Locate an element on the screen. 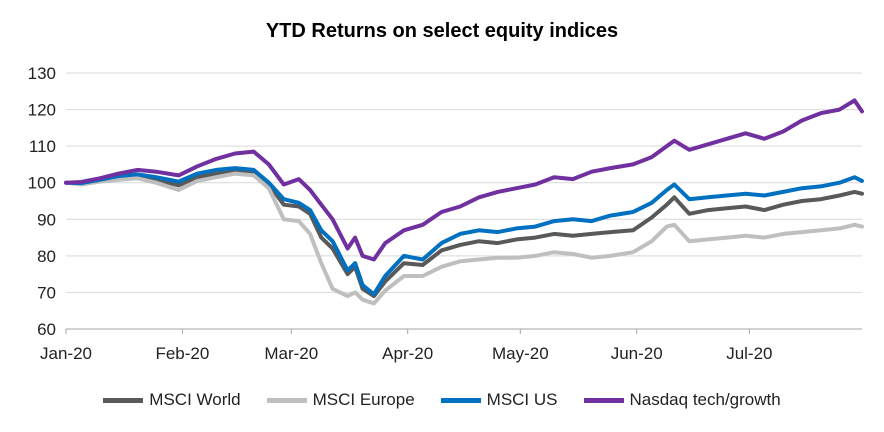 The width and height of the screenshot is (884, 432). y-tick-label: 60 is located at coordinates (46, 329).